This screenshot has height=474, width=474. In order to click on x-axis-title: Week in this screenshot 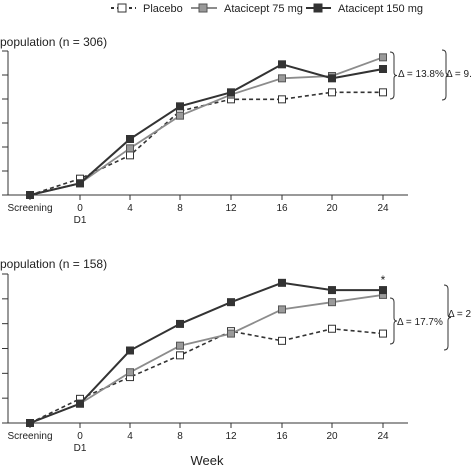, I will do `click(207, 460)`.